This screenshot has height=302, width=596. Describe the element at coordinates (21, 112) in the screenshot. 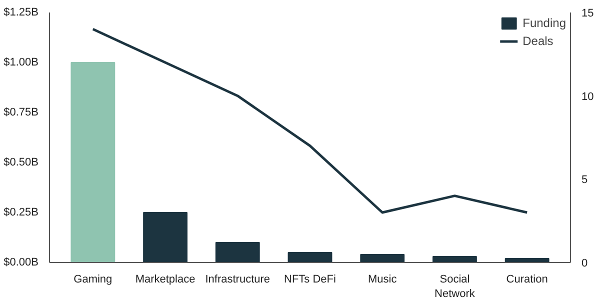

I see `y-tick-label: $0.75B` at that location.